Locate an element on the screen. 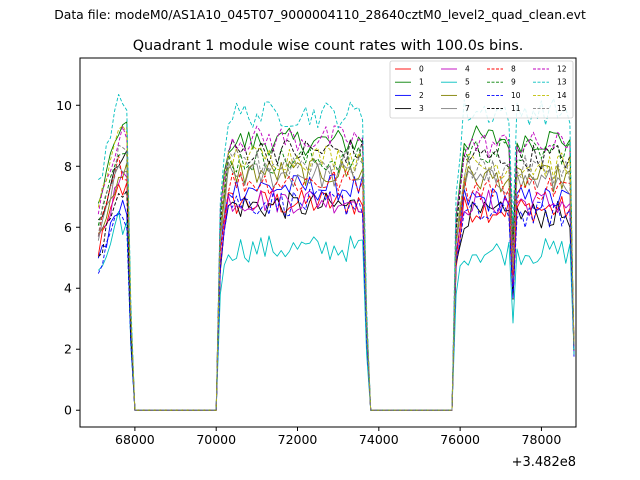 The image size is (640, 480). x-tick-label: 72000 is located at coordinates (298, 439).